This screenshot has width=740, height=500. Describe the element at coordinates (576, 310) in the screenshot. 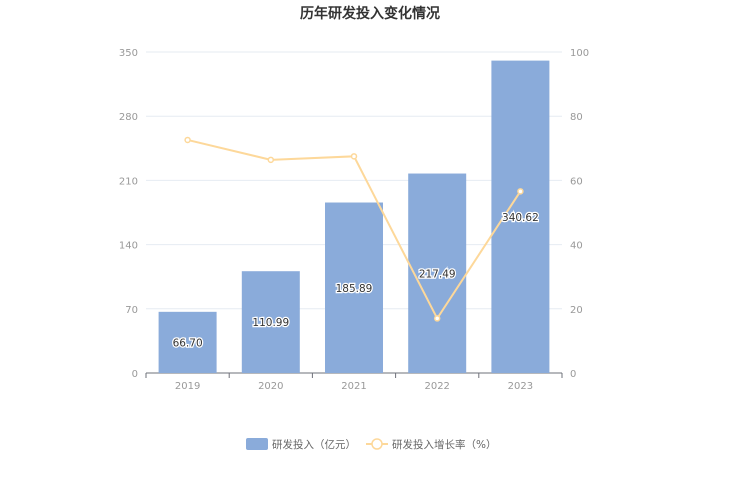

I see `y-right-tick: 20` at that location.